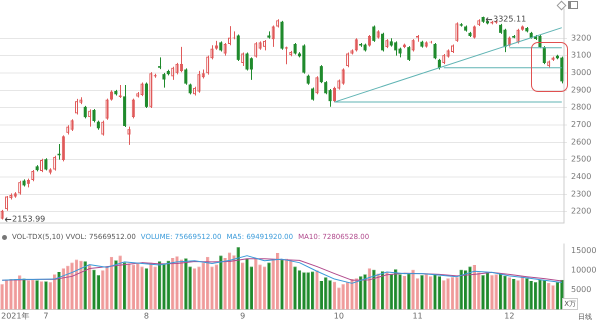 The image size is (600, 323). Describe the element at coordinates (147, 315) in the screenshot. I see `x-tick-label: 8` at that location.